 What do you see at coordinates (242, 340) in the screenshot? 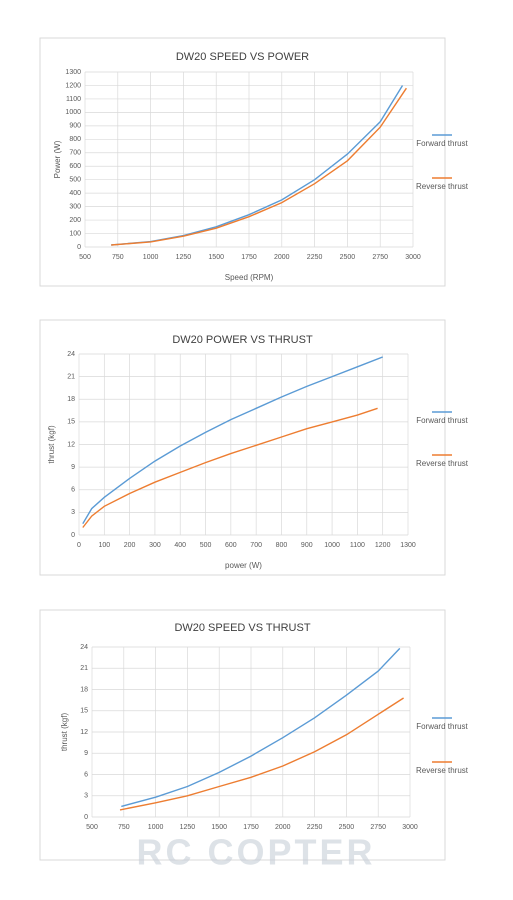
I see `chart-title: DW20 POWER VS THRUST` at bounding box center [242, 340].